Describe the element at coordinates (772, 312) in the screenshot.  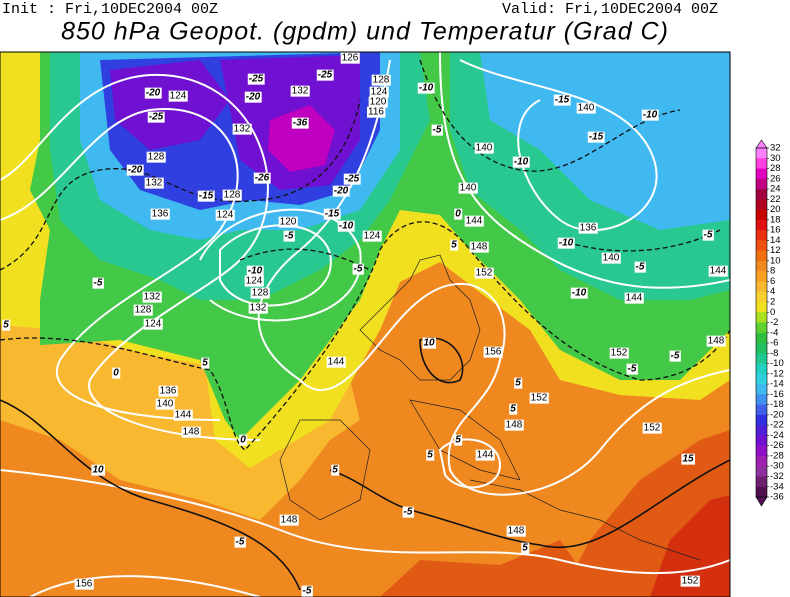
I see `colorbar-label: 0` at that location.